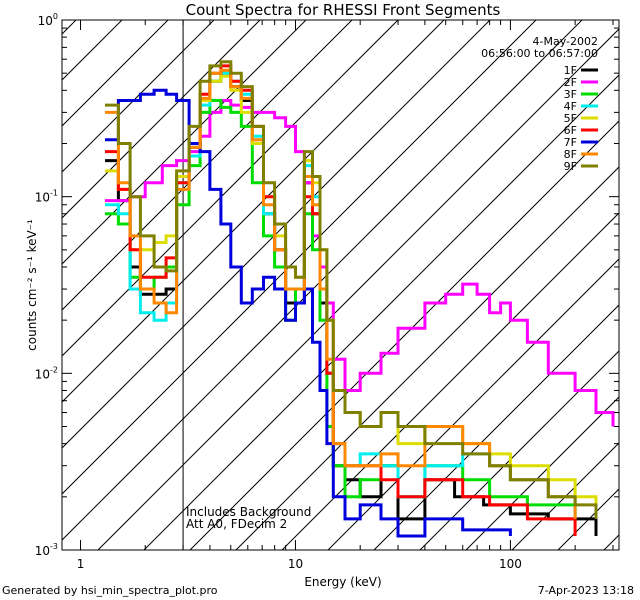 Image resolution: width=640 pixels, height=600 pixels. Describe the element at coordinates (248, 512) in the screenshot. I see `annotation-background: Includes Background` at that location.